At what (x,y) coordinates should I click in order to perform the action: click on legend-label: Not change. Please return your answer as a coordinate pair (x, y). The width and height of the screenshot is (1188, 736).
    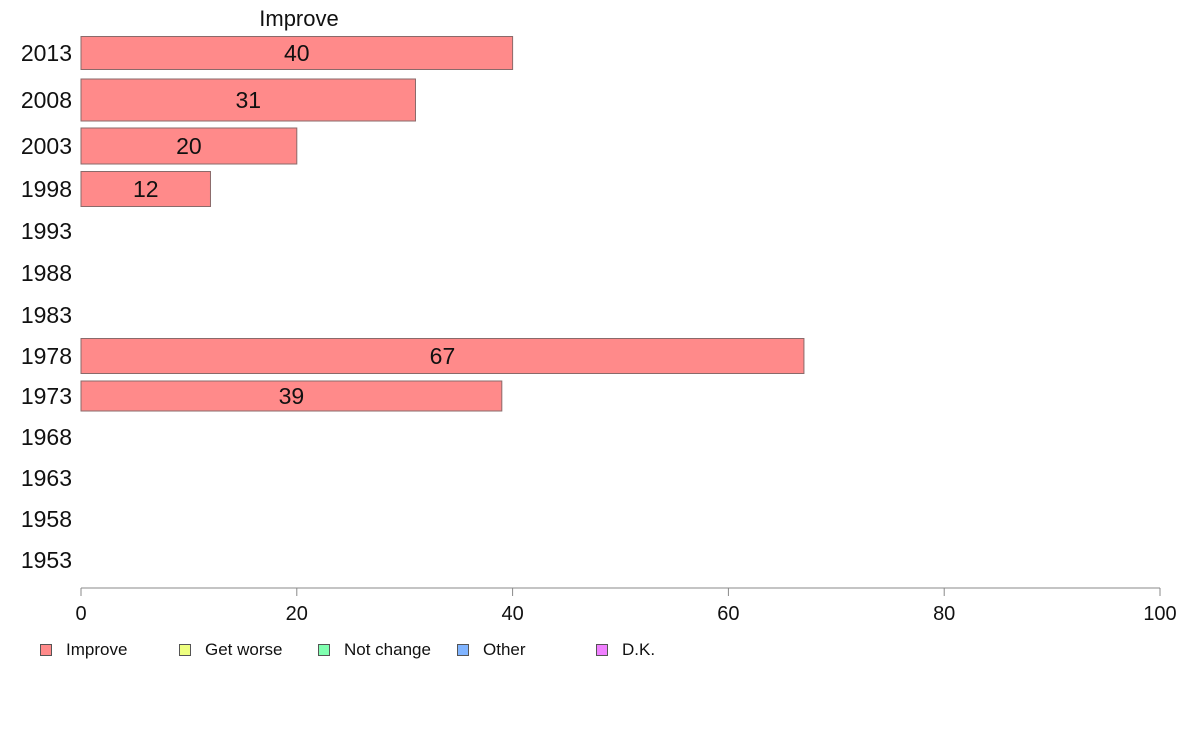
    Looking at the image, I should click on (387, 649).